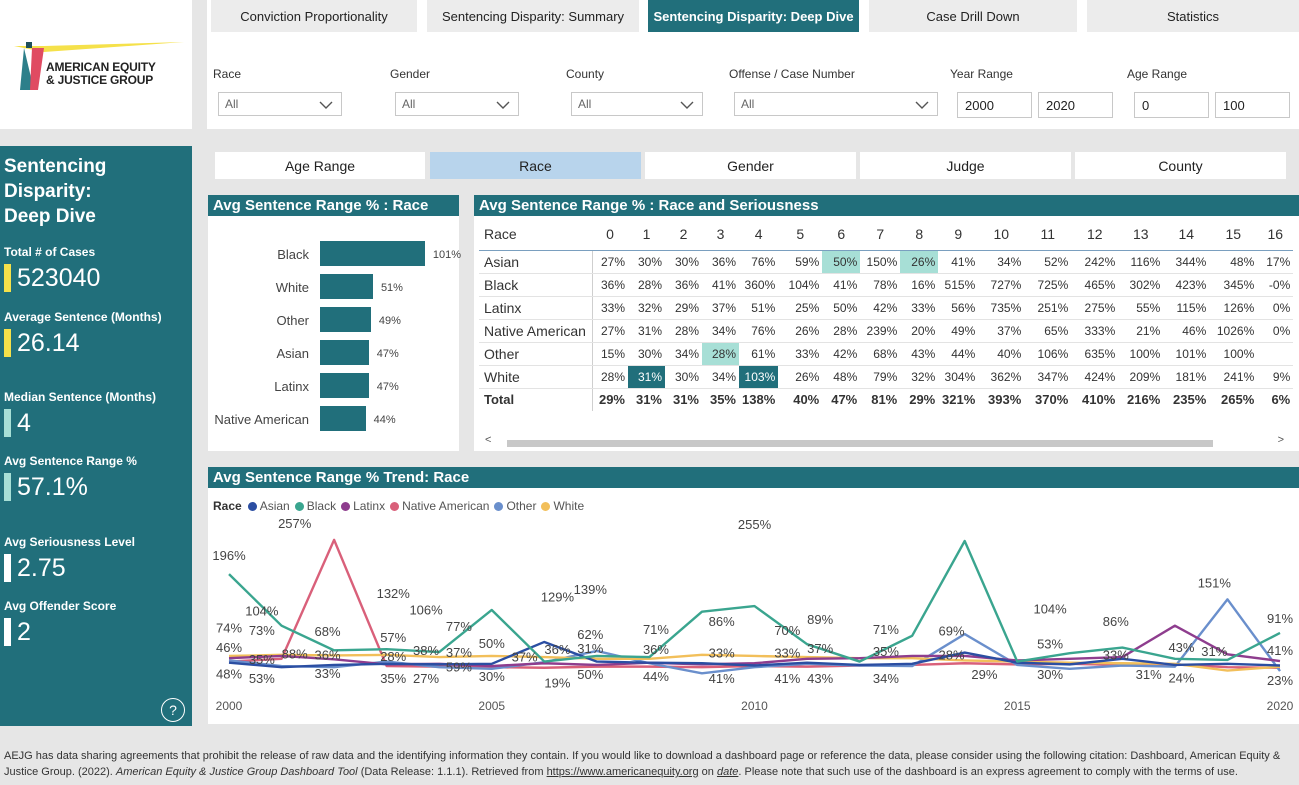 The height and width of the screenshot is (785, 1299). Describe the element at coordinates (320, 165) in the screenshot. I see `breakdown-tab-age-range: Age Range` at that location.